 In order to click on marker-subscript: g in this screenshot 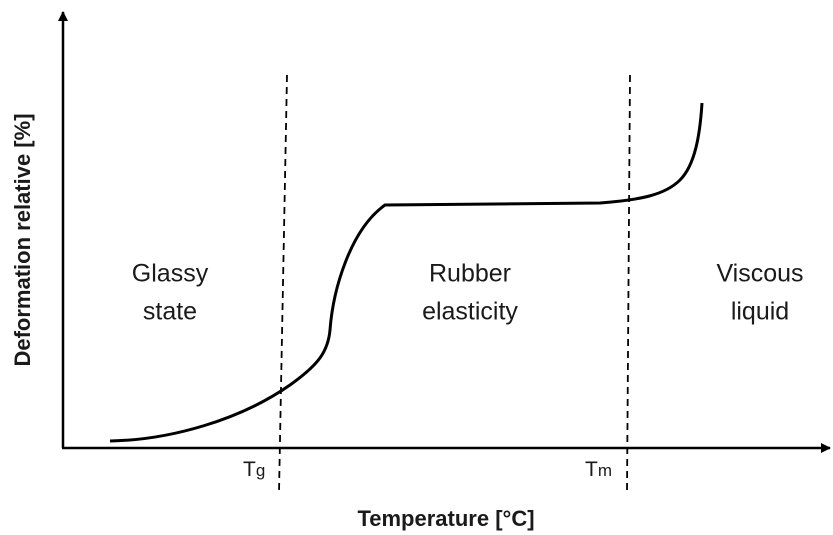, I will do `click(260, 470)`.